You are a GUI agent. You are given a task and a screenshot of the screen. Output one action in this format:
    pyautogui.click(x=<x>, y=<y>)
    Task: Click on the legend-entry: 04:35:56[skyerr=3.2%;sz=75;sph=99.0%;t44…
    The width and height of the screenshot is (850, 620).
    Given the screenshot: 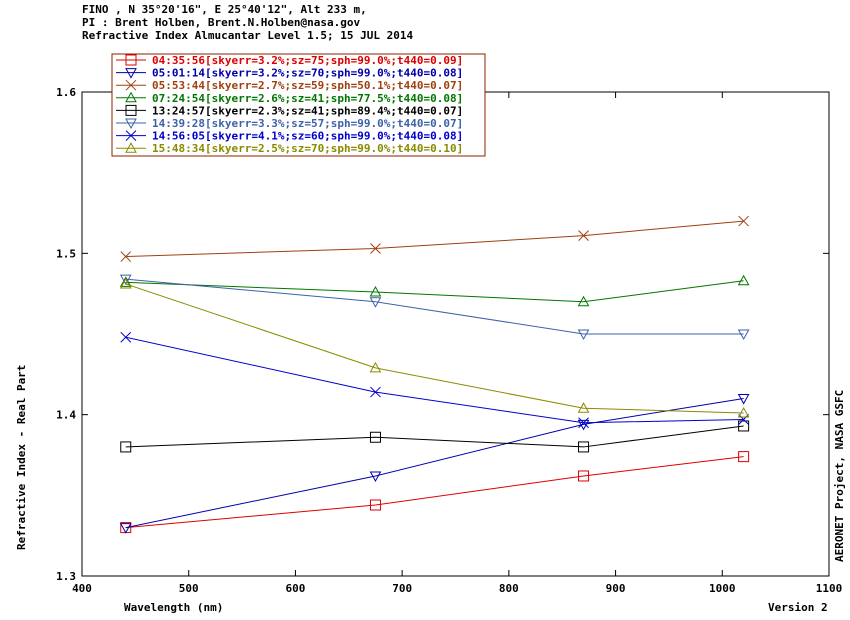 What is the action you would take?
    pyautogui.click(x=307, y=60)
    